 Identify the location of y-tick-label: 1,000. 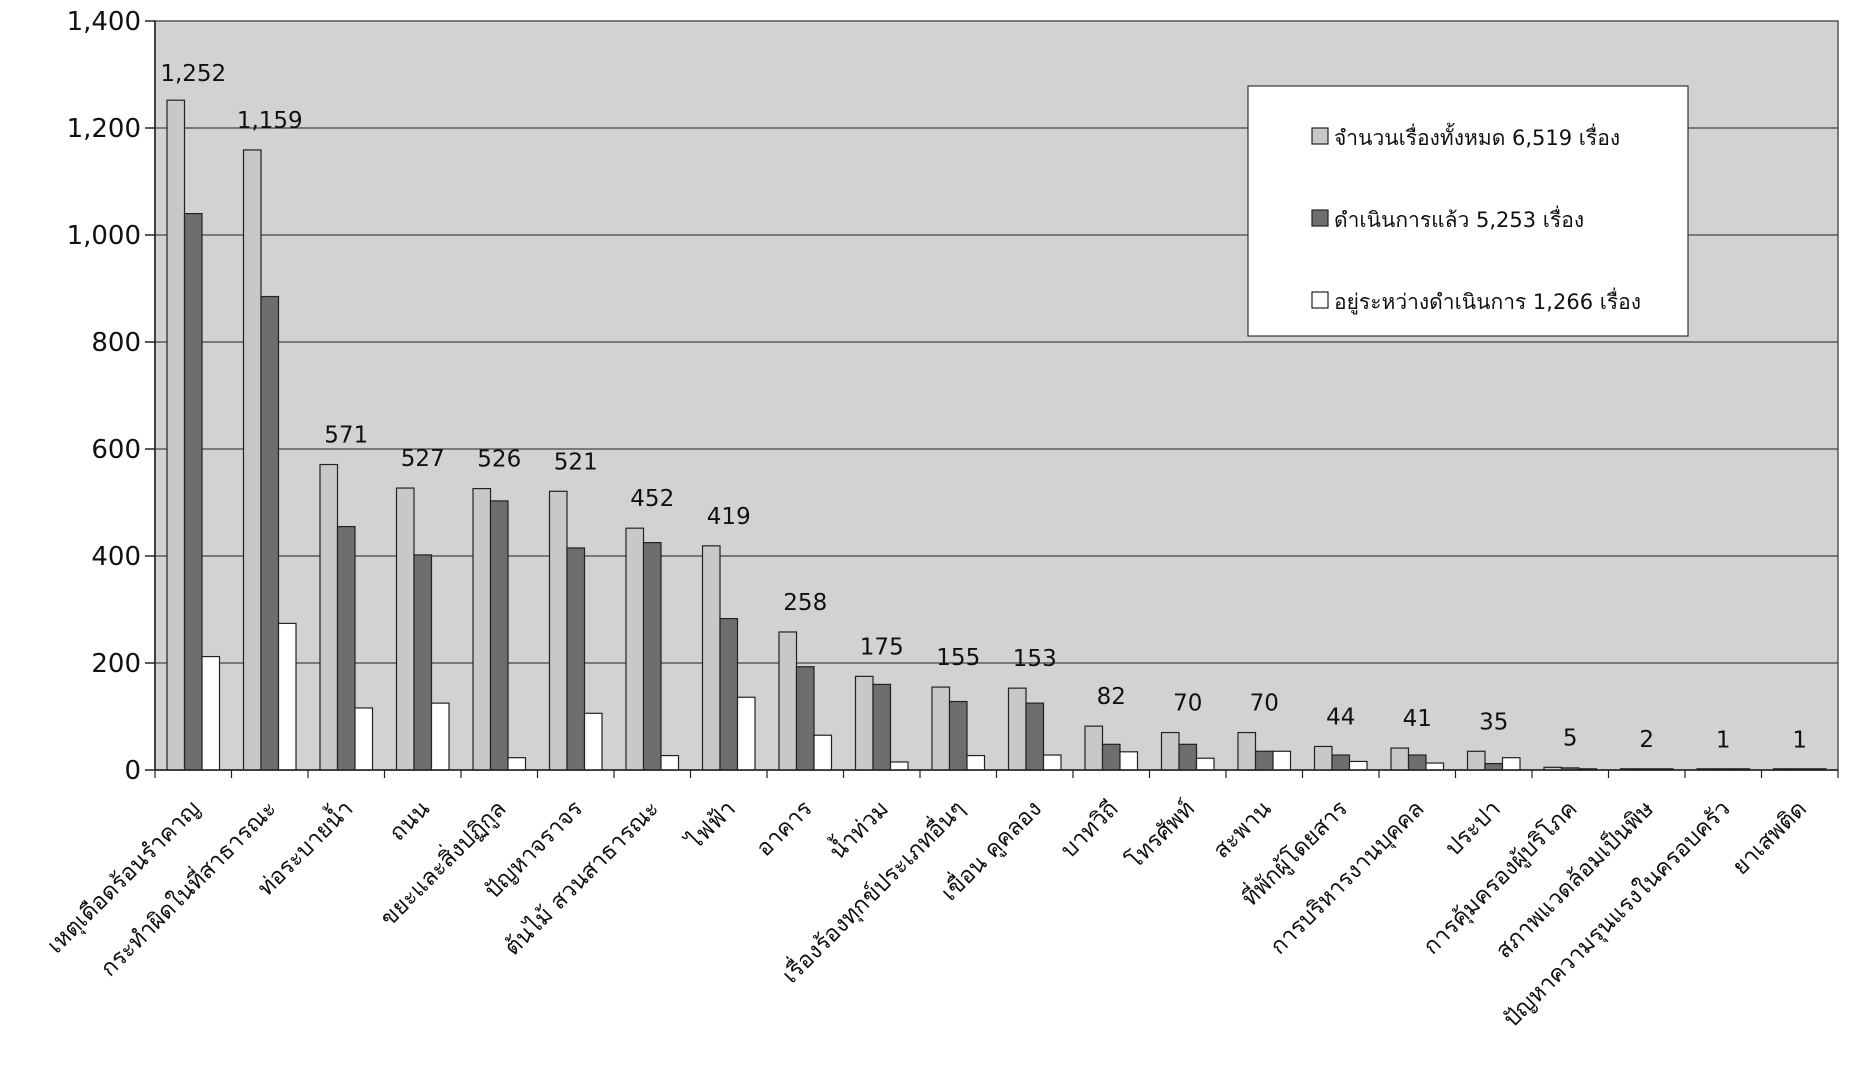
(104, 236).